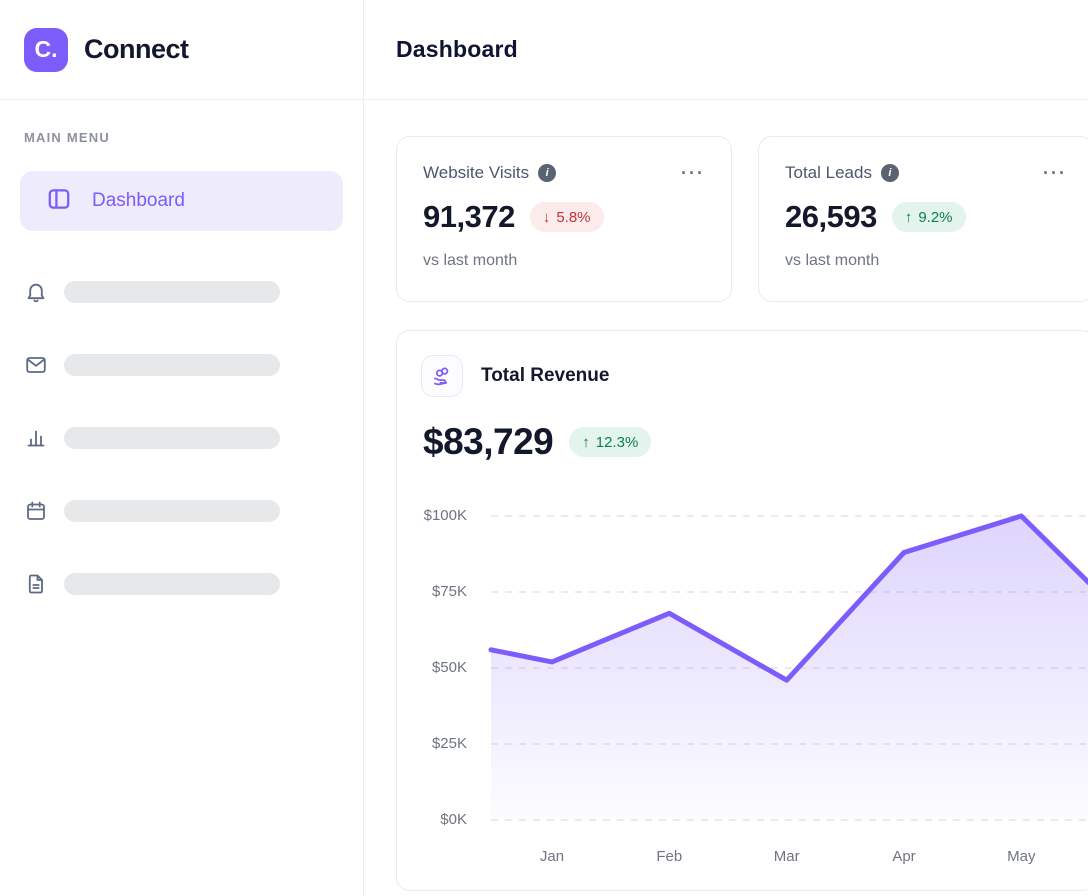 Image resolution: width=1088 pixels, height=896 pixels. Describe the element at coordinates (786, 856) in the screenshot. I see `x-axis-tick-label: Mar` at that location.